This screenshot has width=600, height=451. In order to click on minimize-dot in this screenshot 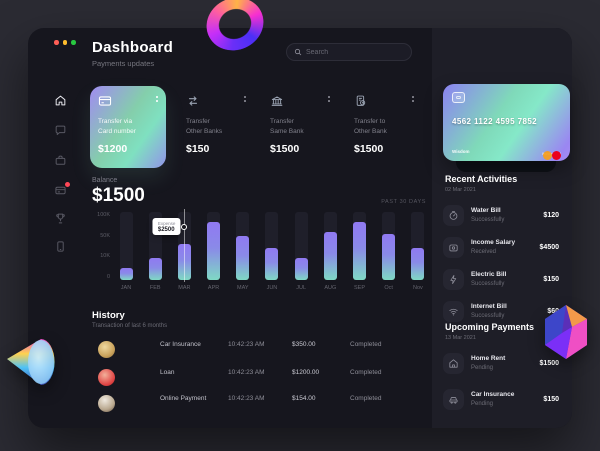, I will do `click(64, 42)`.